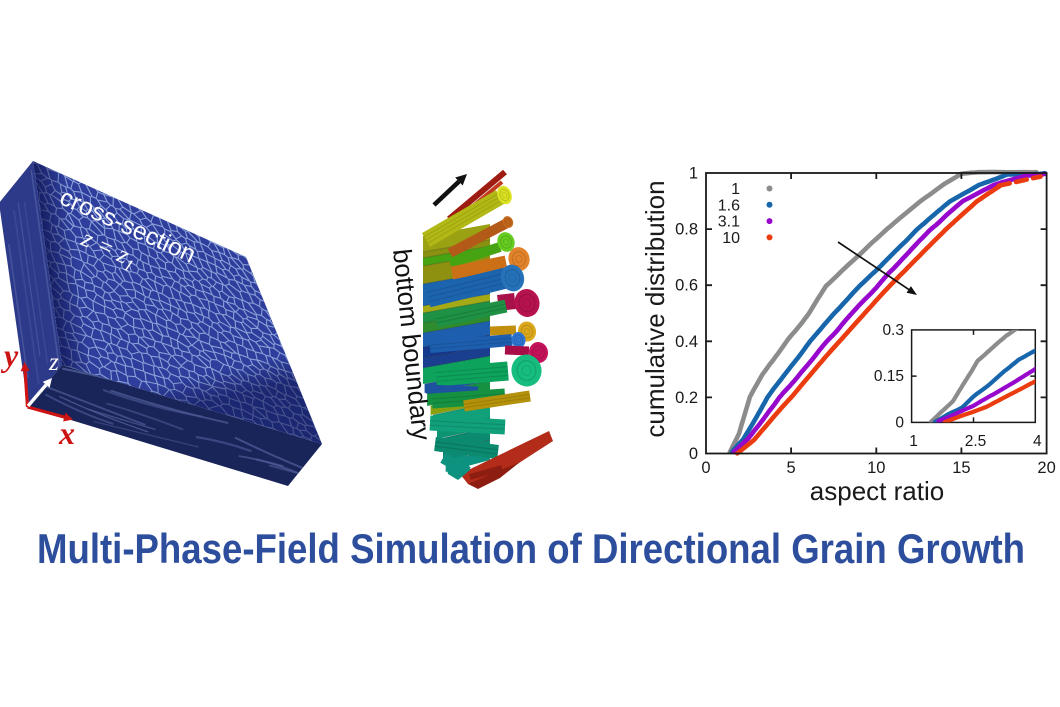 Image resolution: width=1060 pixels, height=707 pixels. Describe the element at coordinates (1037, 441) in the screenshot. I see `svg-text: 4` at that location.